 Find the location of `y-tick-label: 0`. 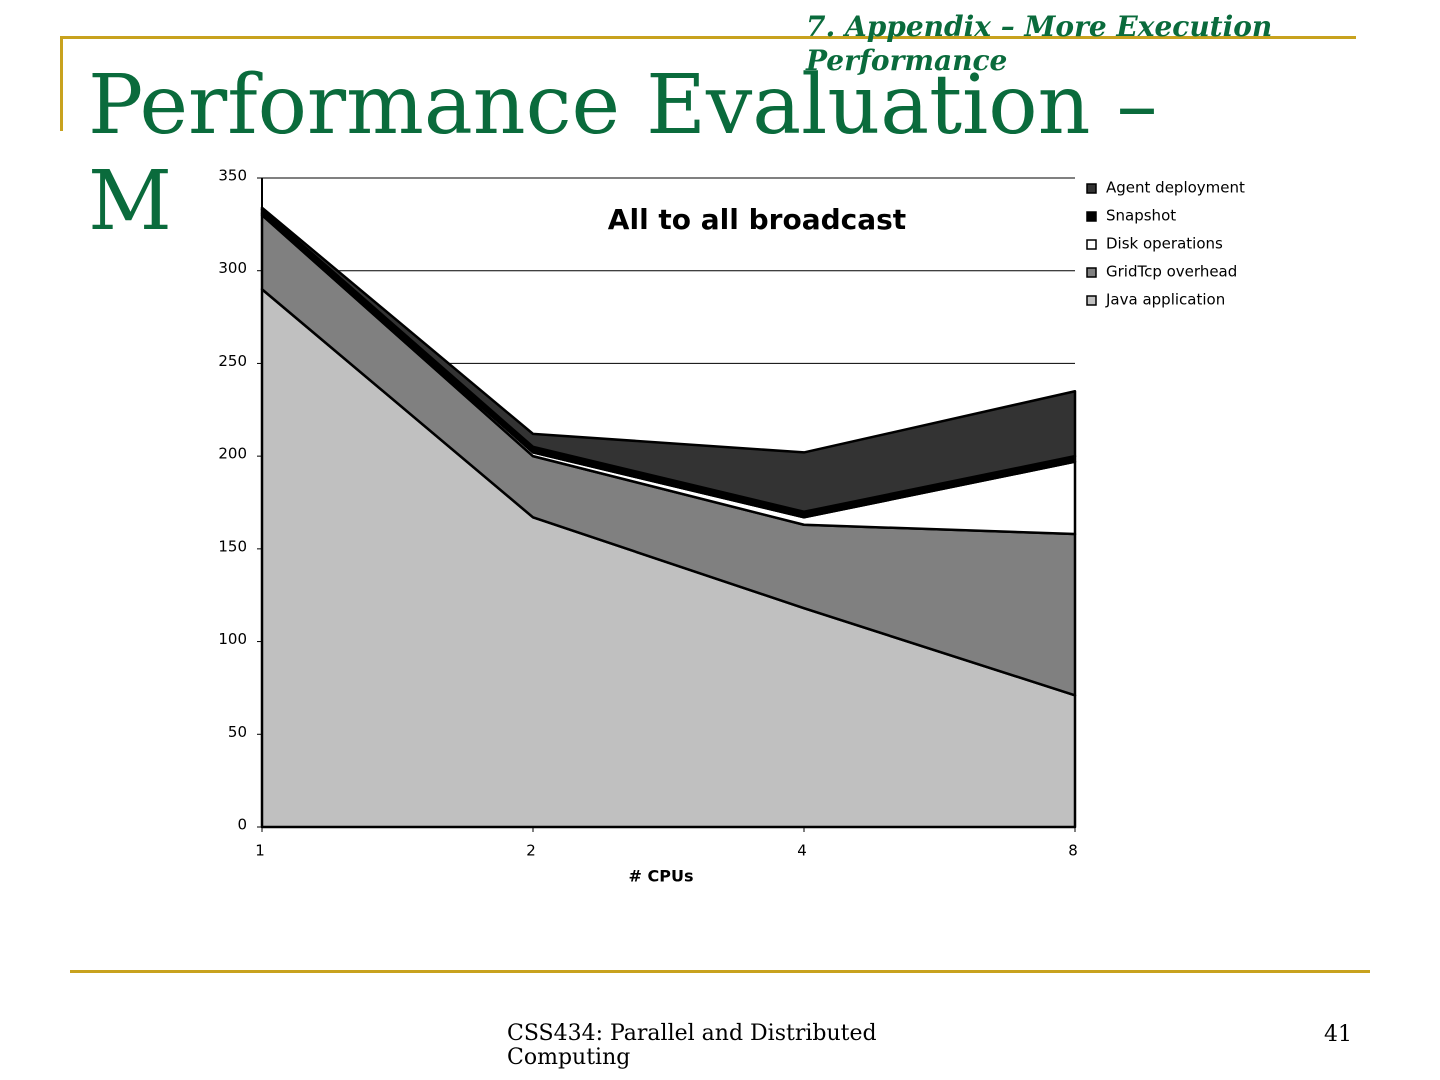

y-tick-label: 0 is located at coordinates (242, 825).